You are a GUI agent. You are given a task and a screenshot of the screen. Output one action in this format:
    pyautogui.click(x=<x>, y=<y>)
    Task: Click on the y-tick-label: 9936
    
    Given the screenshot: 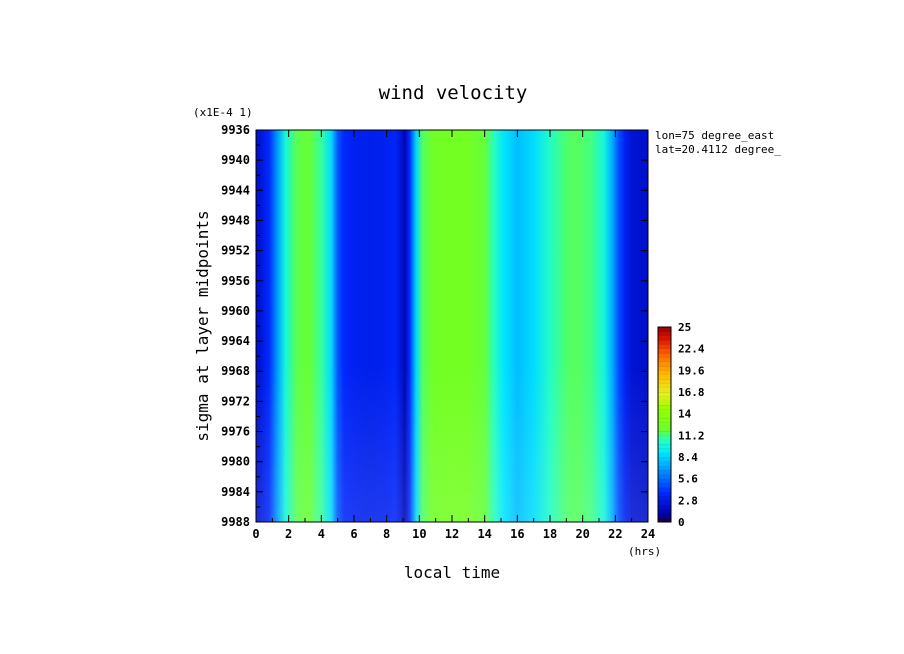 What is the action you would take?
    pyautogui.click(x=235, y=130)
    